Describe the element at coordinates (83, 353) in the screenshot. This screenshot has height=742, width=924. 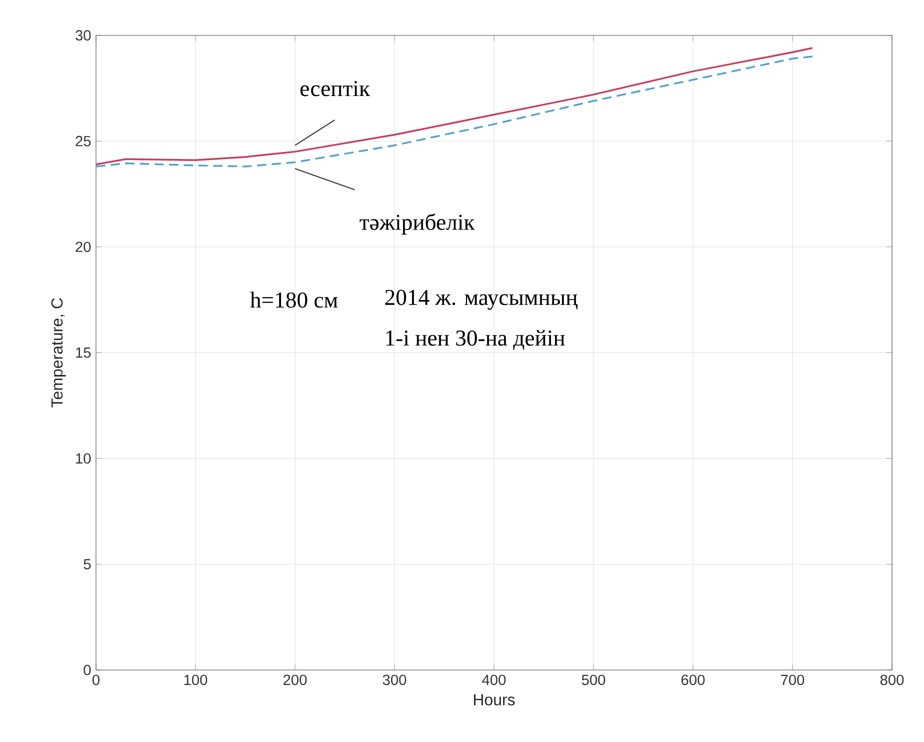
I see `y-tick-label: 15` at that location.